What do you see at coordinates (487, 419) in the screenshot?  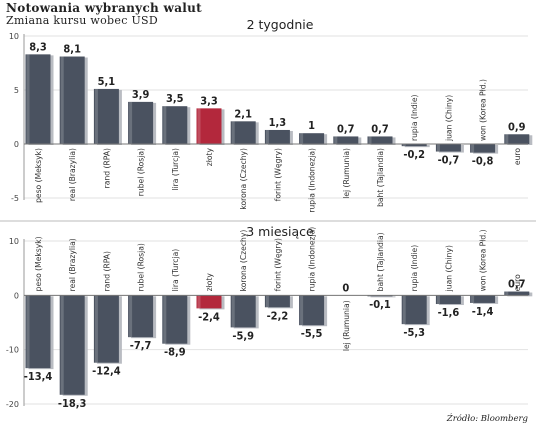 I see `source-note: Źródło: Bloomberg` at bounding box center [487, 419].